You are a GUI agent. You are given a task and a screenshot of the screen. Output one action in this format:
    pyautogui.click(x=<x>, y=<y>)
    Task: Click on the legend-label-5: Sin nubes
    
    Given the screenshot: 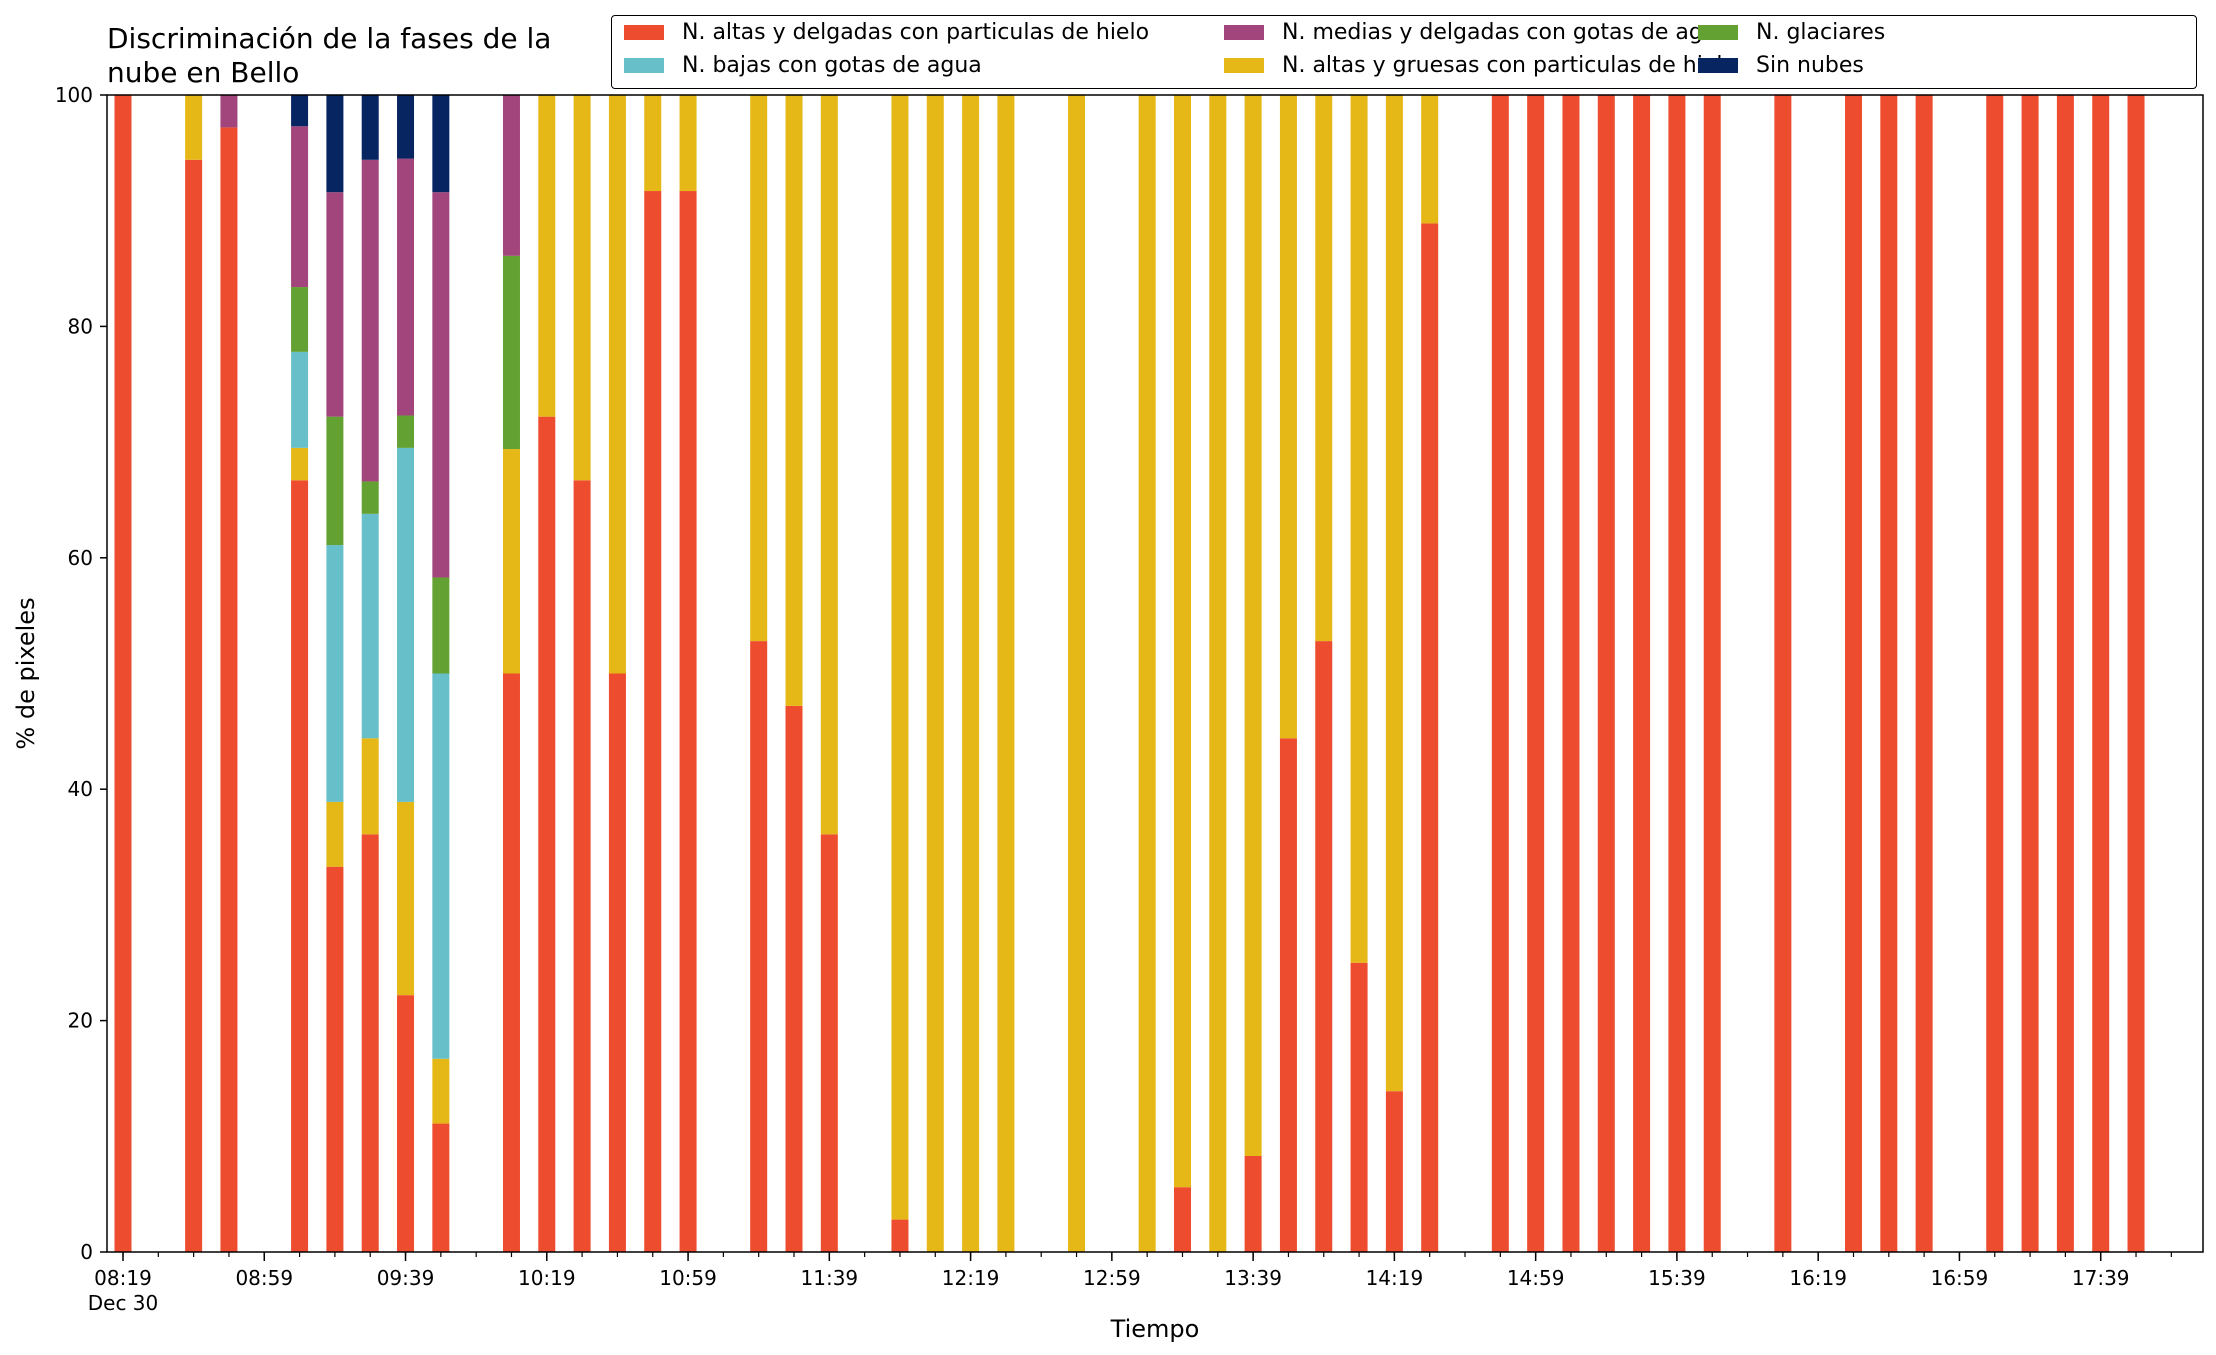 What is the action you would take?
    pyautogui.click(x=1810, y=65)
    